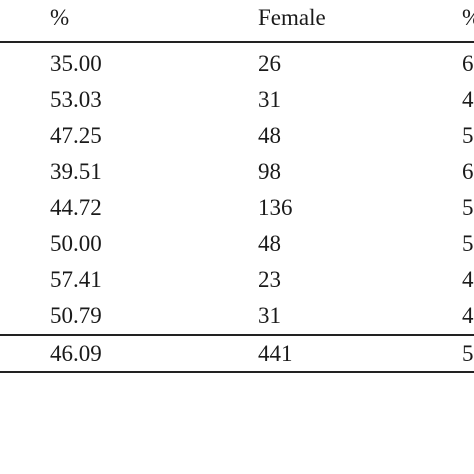 Image resolution: width=474 pixels, height=474 pixels. What do you see at coordinates (76, 63) in the screenshot?
I see `table-cell: 35.00` at bounding box center [76, 63].